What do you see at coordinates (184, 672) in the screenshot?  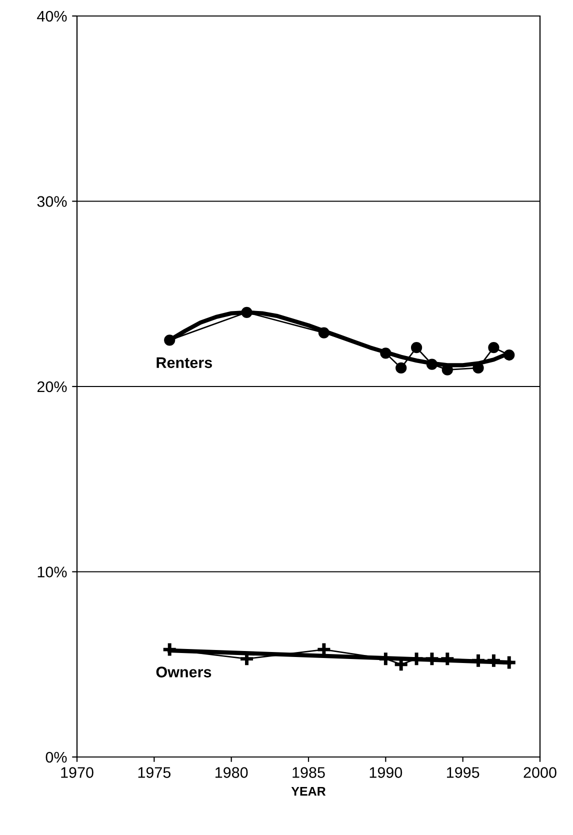 I see `series-label: Owners` at bounding box center [184, 672].